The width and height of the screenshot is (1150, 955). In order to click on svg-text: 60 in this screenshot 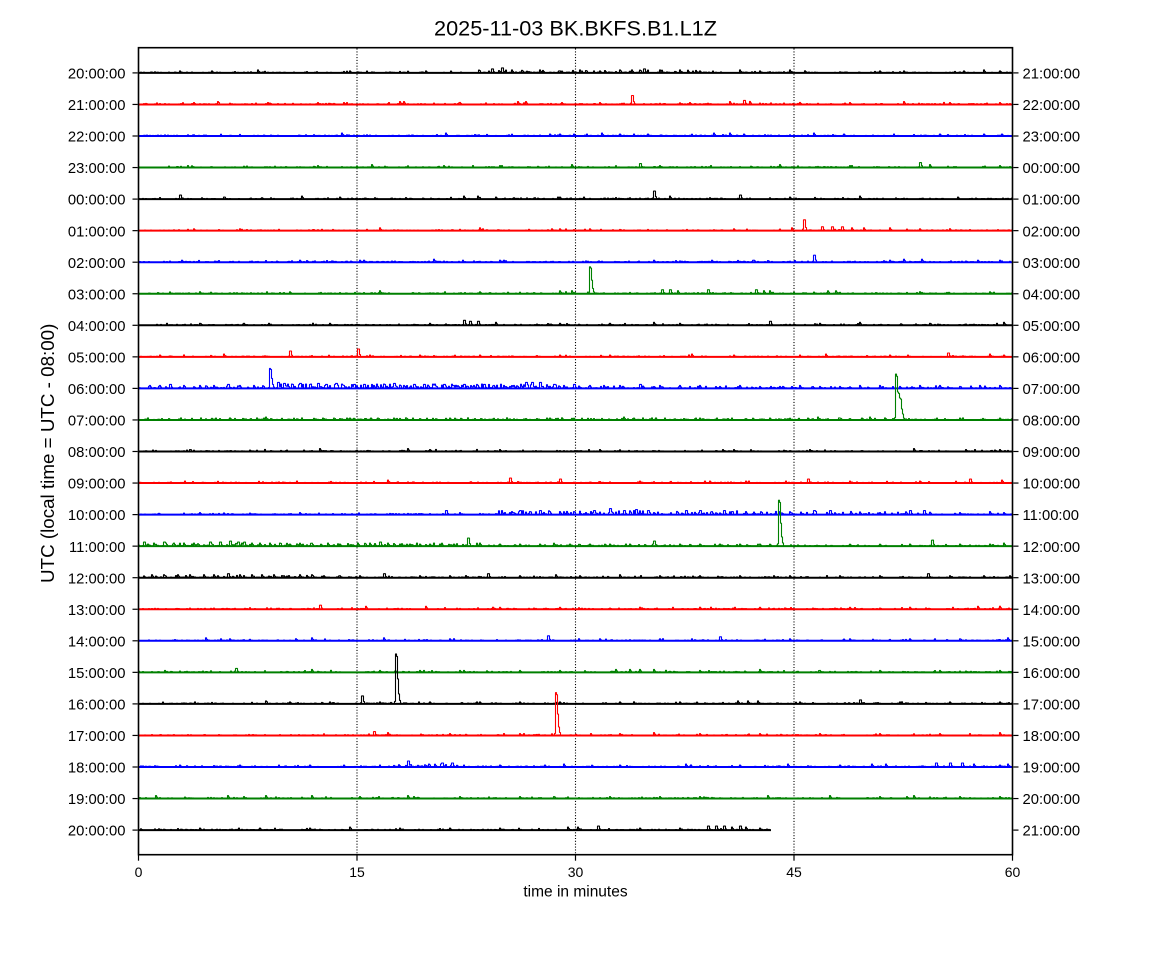, I will do `click(1013, 872)`.